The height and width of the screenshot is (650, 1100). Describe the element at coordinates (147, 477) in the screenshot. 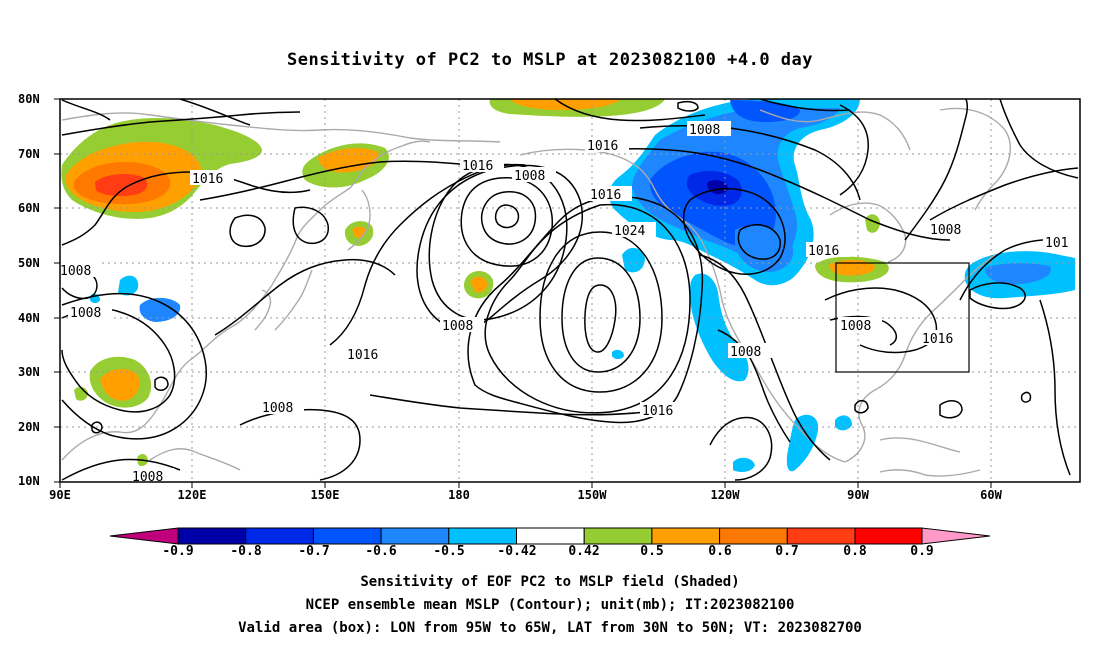

I see `contour-label-18: 1008` at that location.